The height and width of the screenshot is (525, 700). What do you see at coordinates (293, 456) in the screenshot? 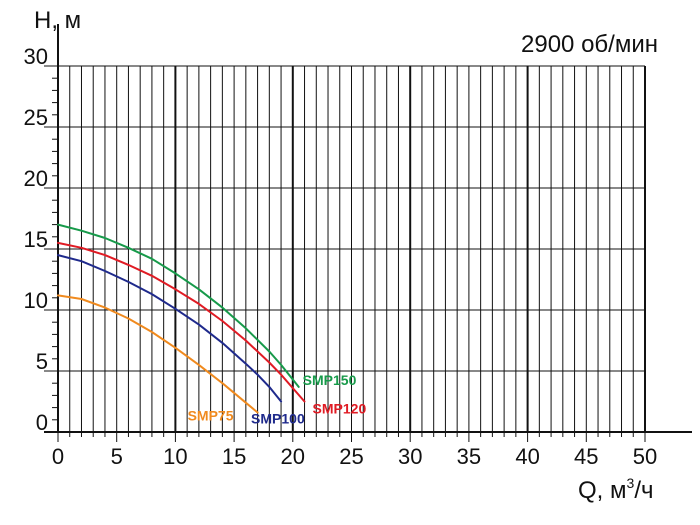
I see `x-tick-label: 20` at bounding box center [293, 456].